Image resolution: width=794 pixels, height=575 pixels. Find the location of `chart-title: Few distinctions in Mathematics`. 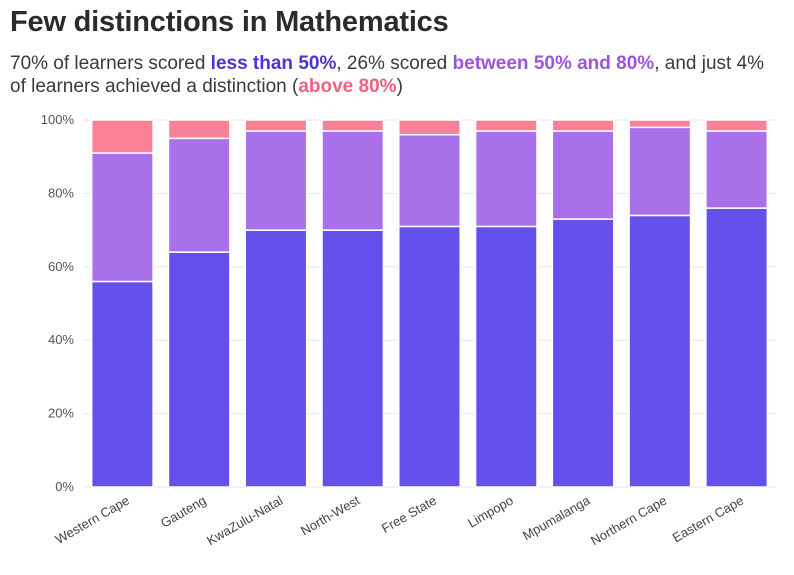

chart-title: Few distinctions in Mathematics is located at coordinates (229, 22).